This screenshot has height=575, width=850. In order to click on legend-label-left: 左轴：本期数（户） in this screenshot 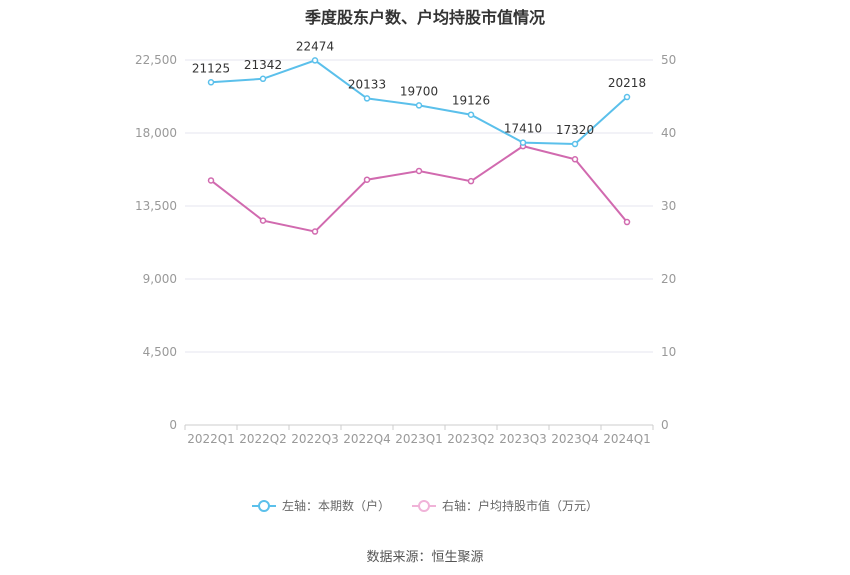, I will do `click(335, 506)`.